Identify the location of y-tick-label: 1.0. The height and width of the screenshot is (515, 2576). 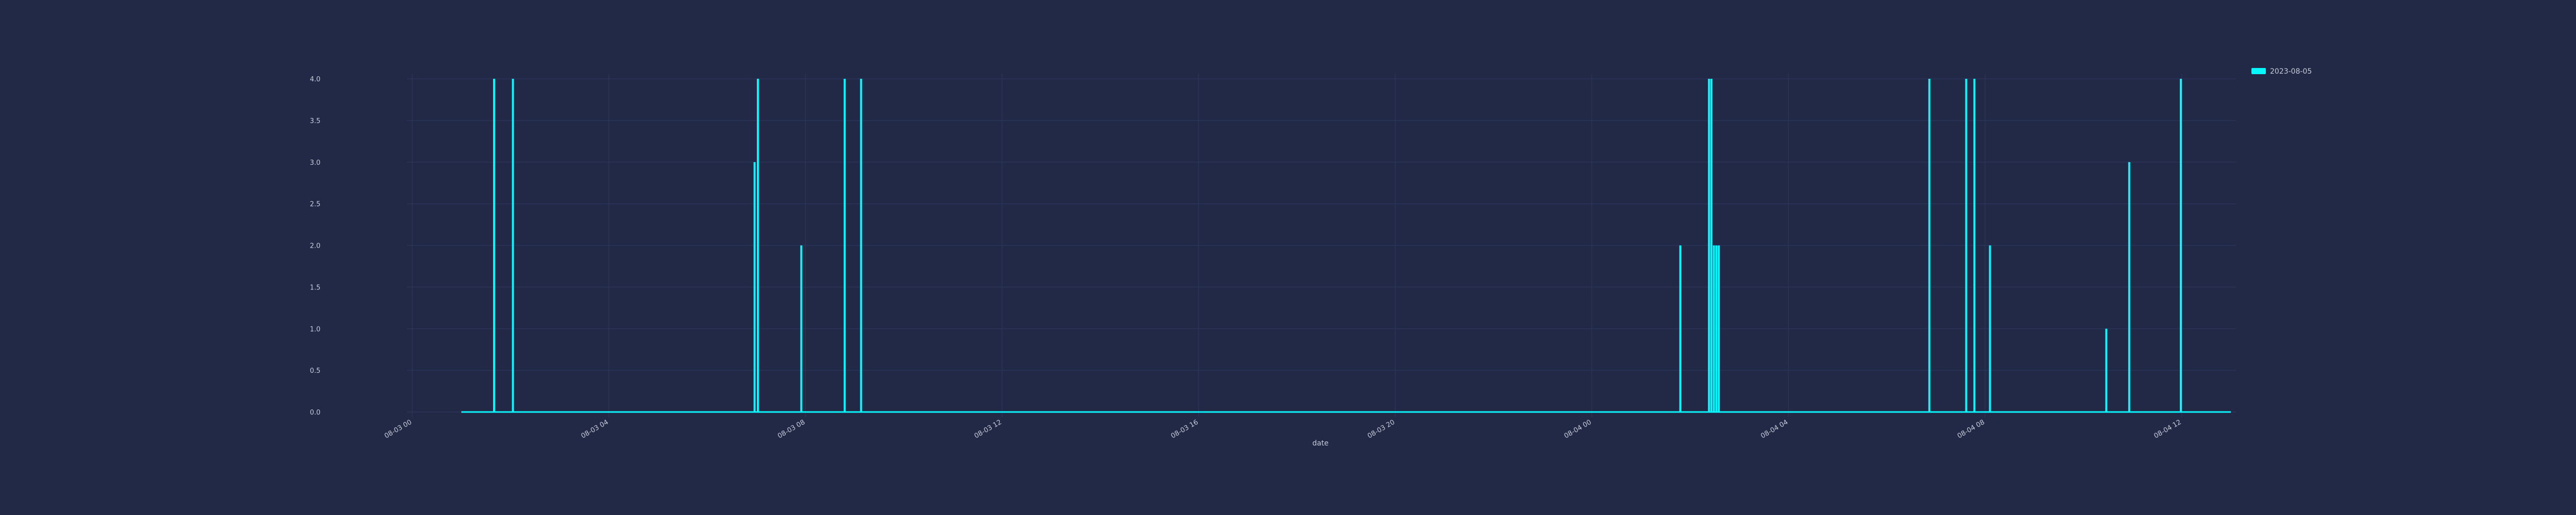
(315, 329).